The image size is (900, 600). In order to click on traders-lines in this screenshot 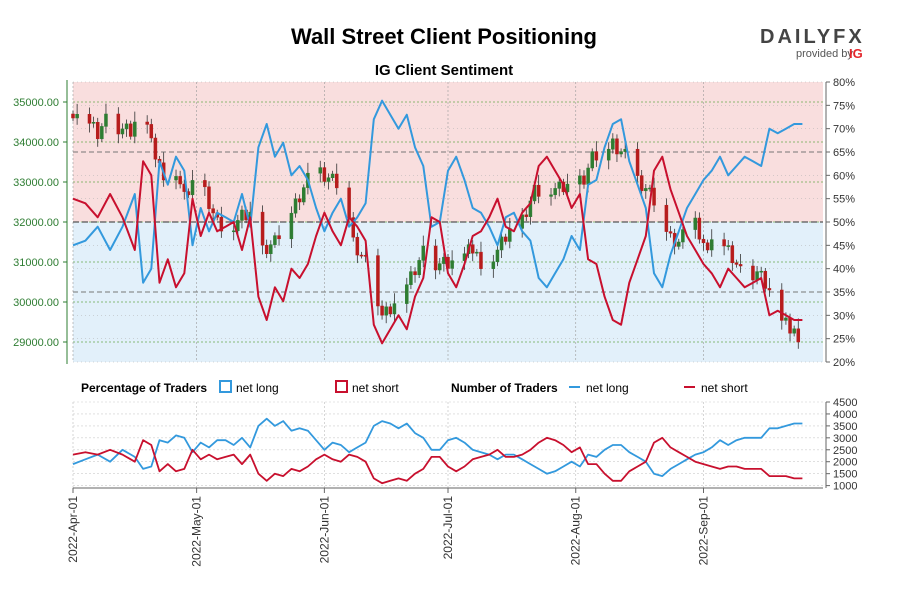, I will do `click(437, 451)`.